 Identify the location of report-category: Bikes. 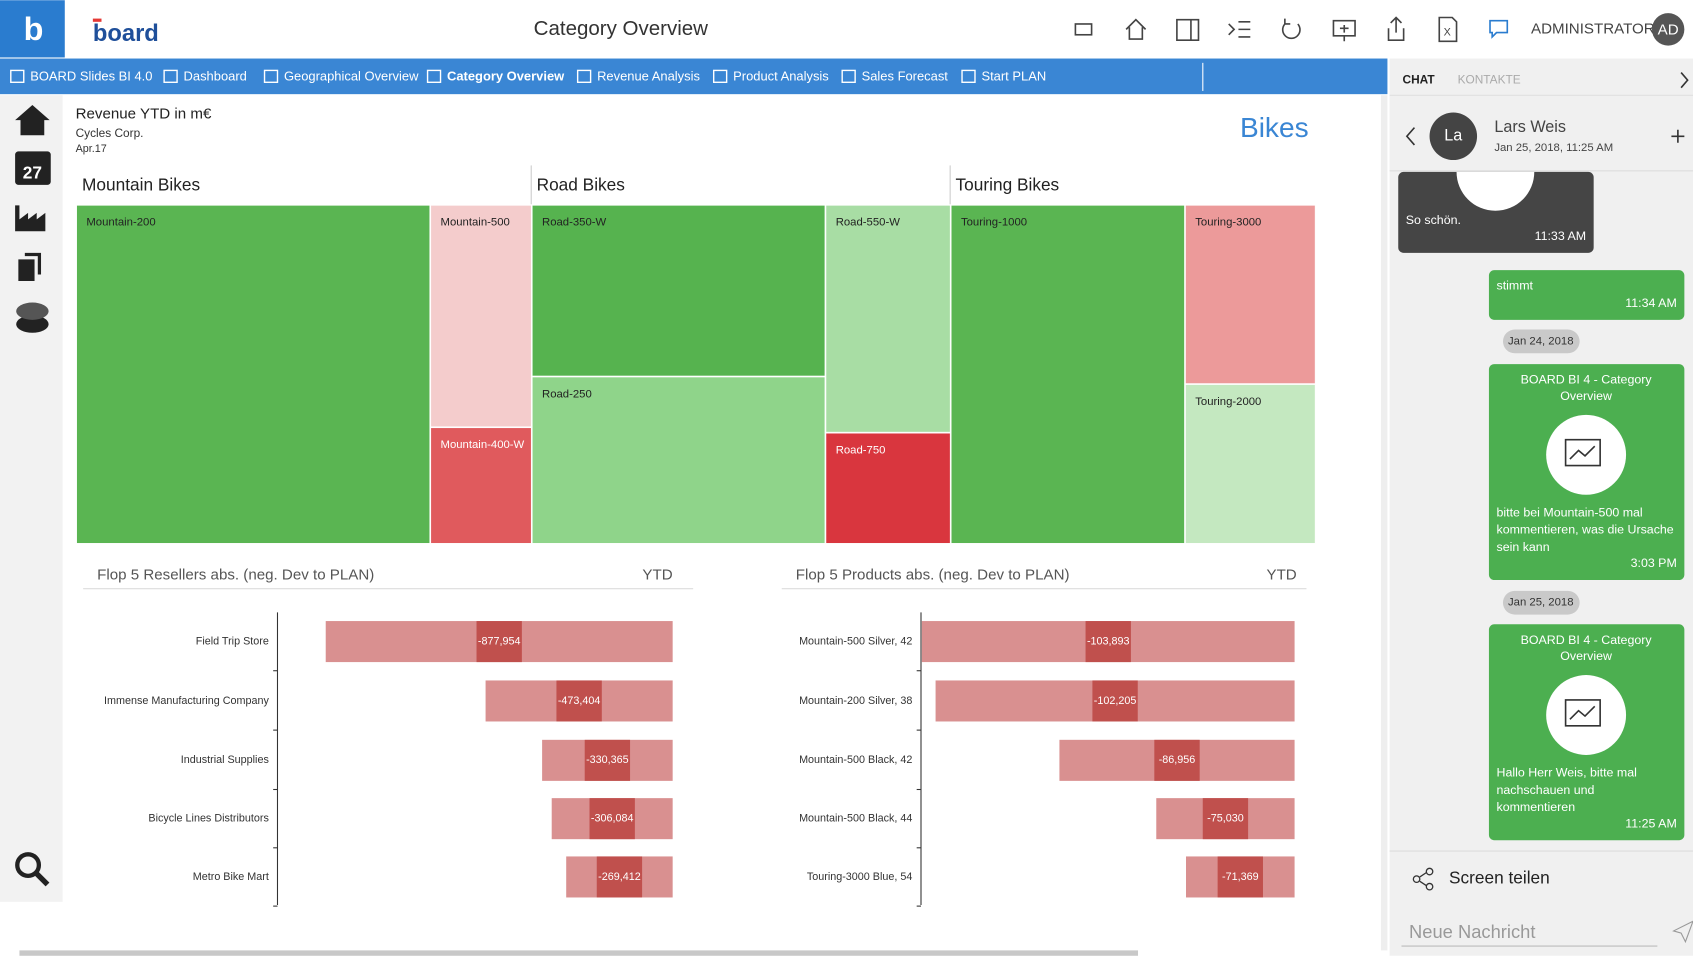
(1274, 127).